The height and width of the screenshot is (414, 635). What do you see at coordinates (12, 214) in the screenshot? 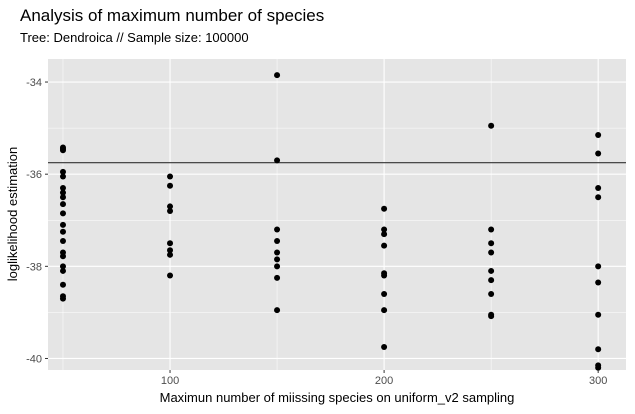
I see `y-axis-title: loglikelihood estimation` at bounding box center [12, 214].